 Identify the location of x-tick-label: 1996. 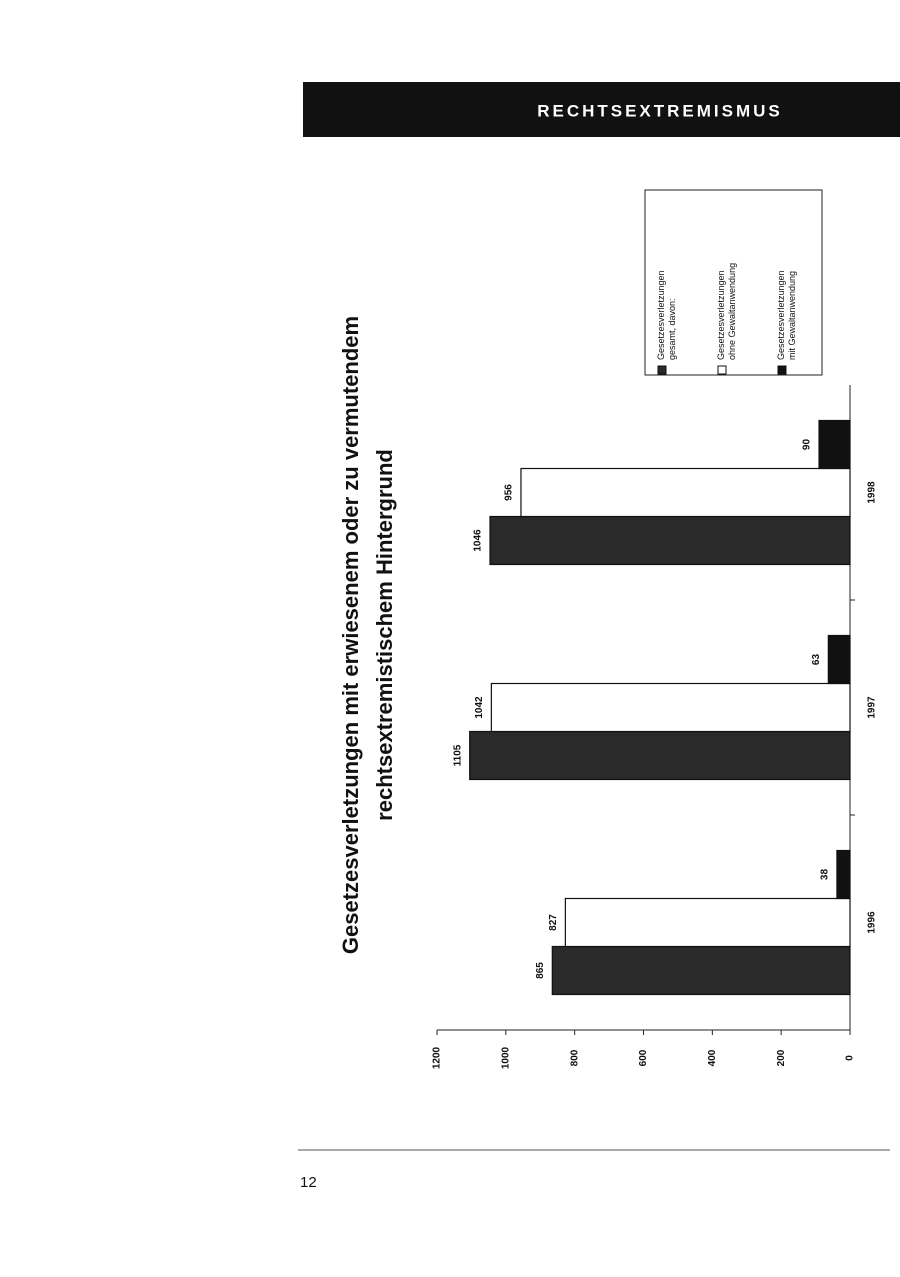
(872, 922).